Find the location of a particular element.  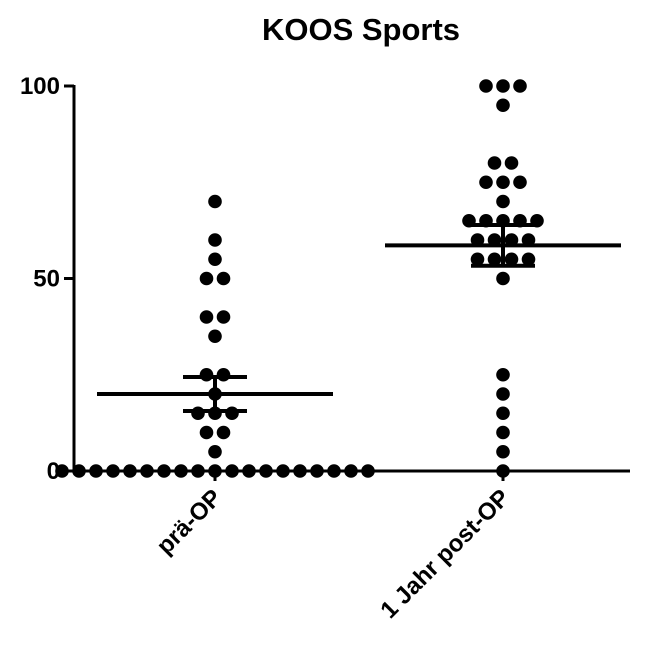

x-category-label-0: prä-OP is located at coordinates (190, 522).